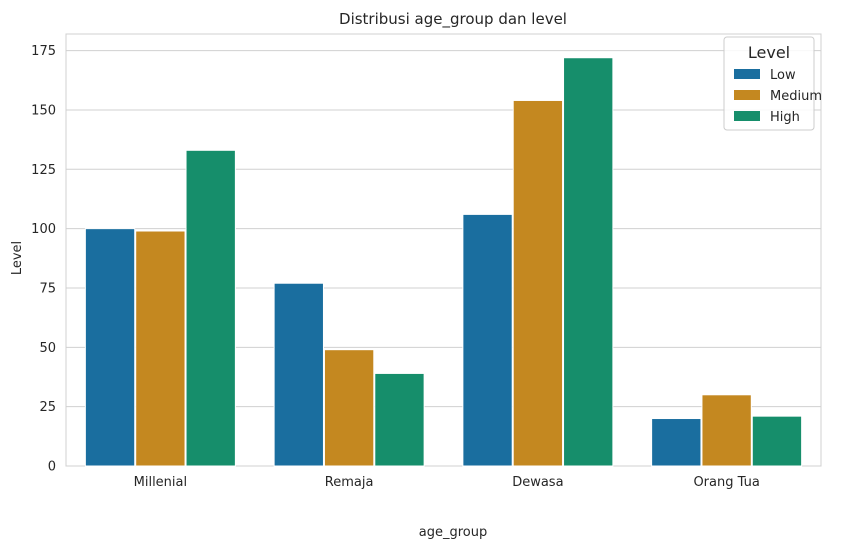  I want to click on y-tick-labels: 0 25 50 75 100 125 150 175, so click(43, 259).